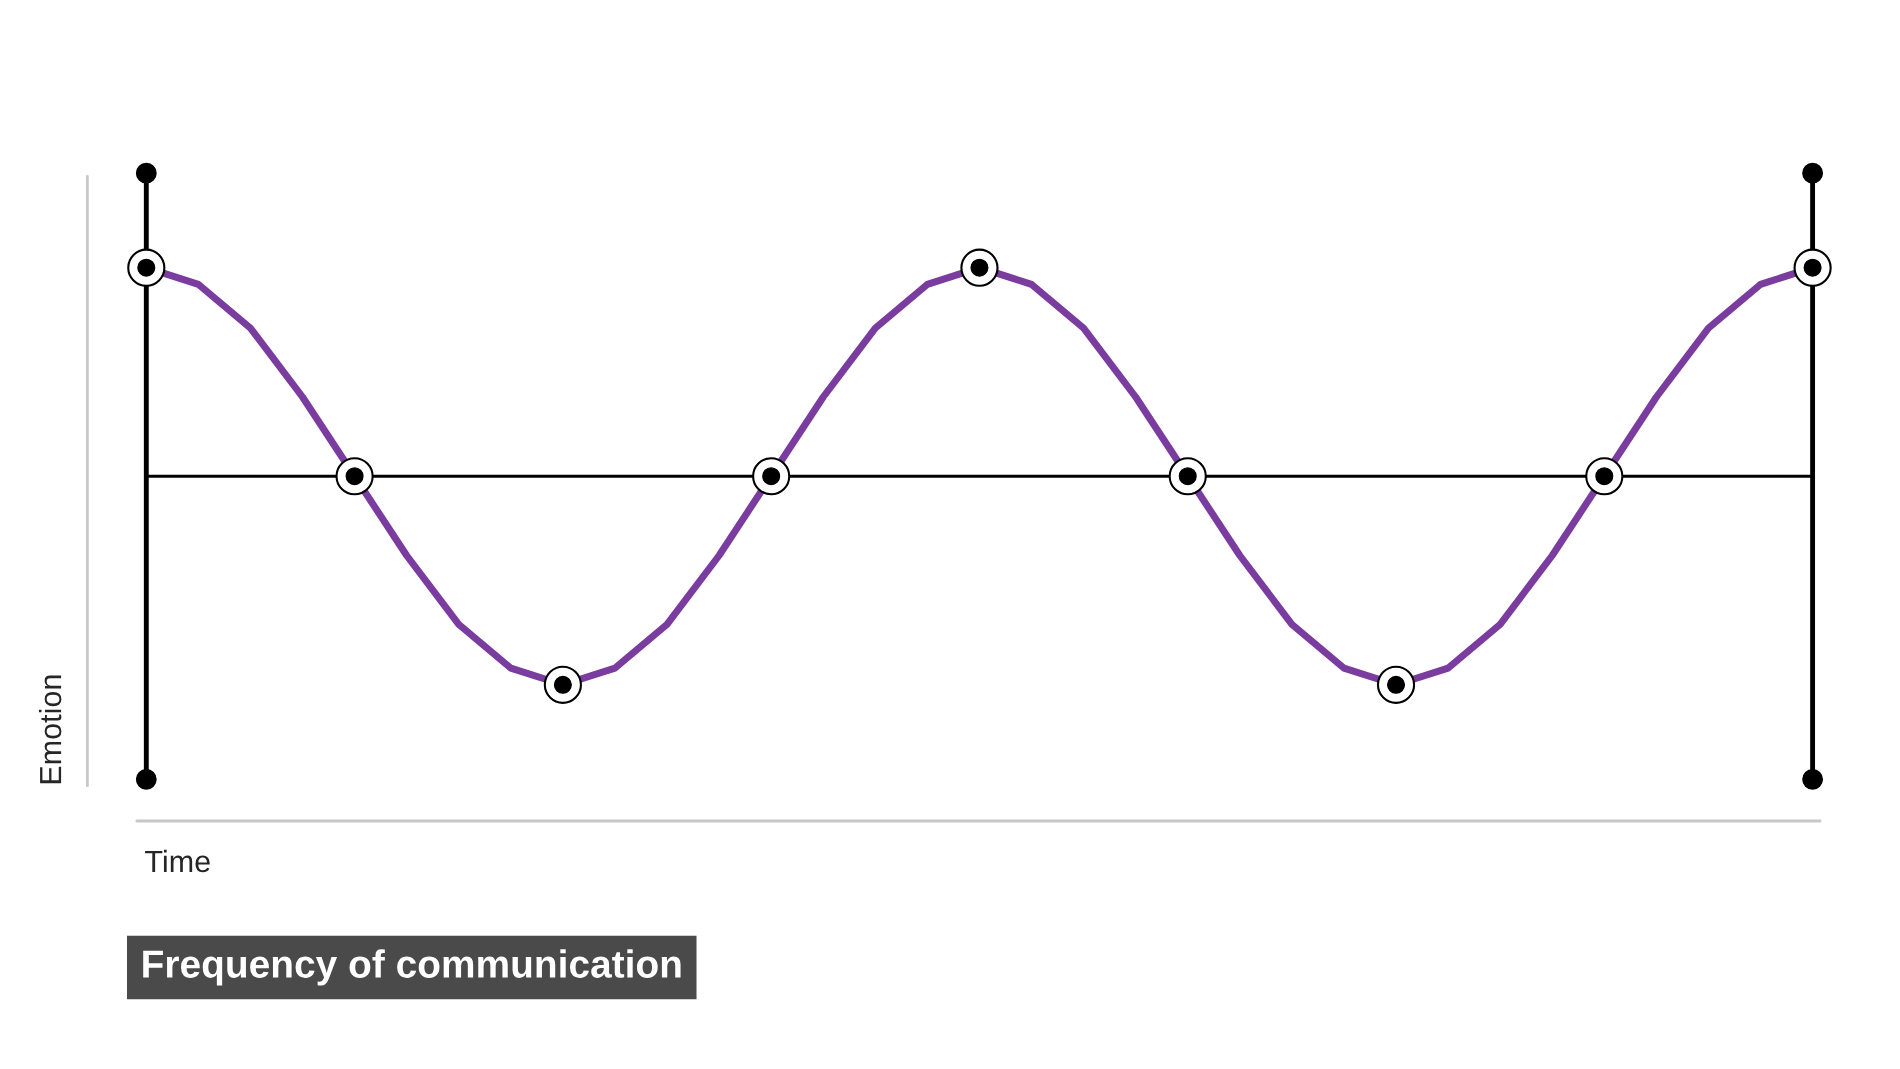 The image size is (1900, 1069). Describe the element at coordinates (177, 861) in the screenshot. I see `text: Time` at that location.